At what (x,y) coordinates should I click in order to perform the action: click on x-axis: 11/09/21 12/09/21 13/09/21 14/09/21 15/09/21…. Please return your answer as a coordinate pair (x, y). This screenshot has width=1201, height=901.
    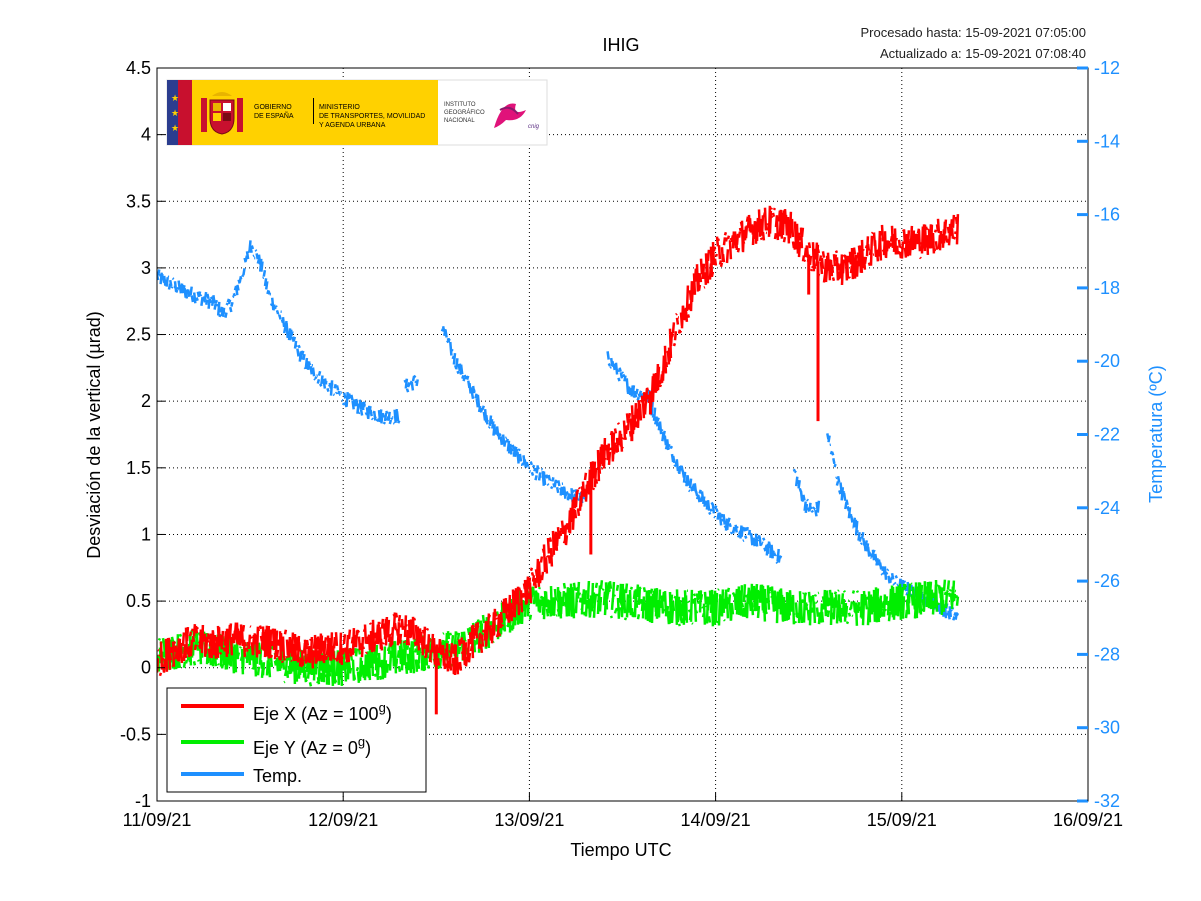
    Looking at the image, I should click on (623, 811).